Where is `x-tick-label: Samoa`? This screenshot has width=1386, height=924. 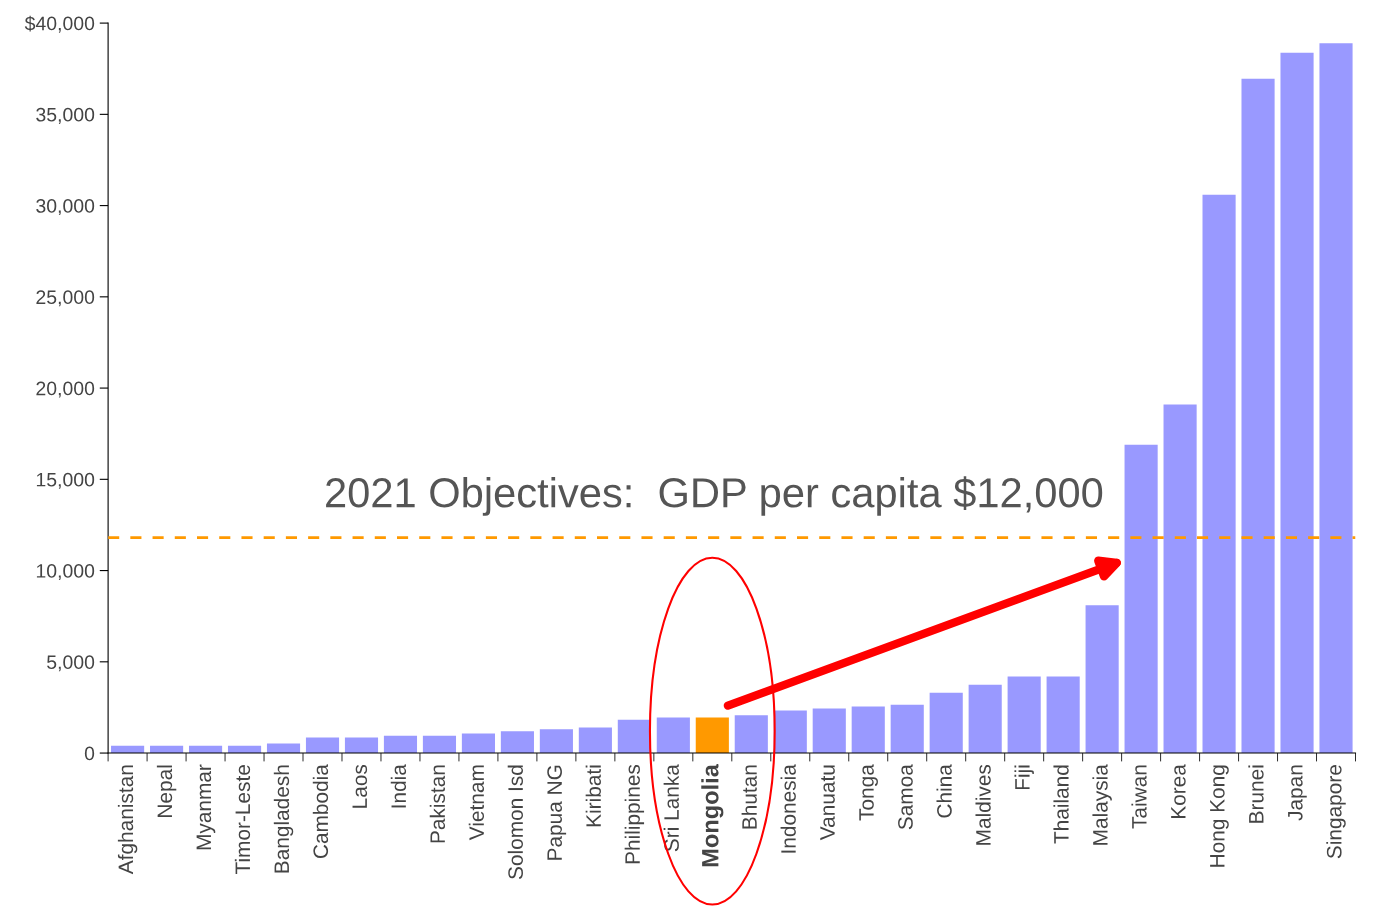 x-tick-label: Samoa is located at coordinates (905, 797).